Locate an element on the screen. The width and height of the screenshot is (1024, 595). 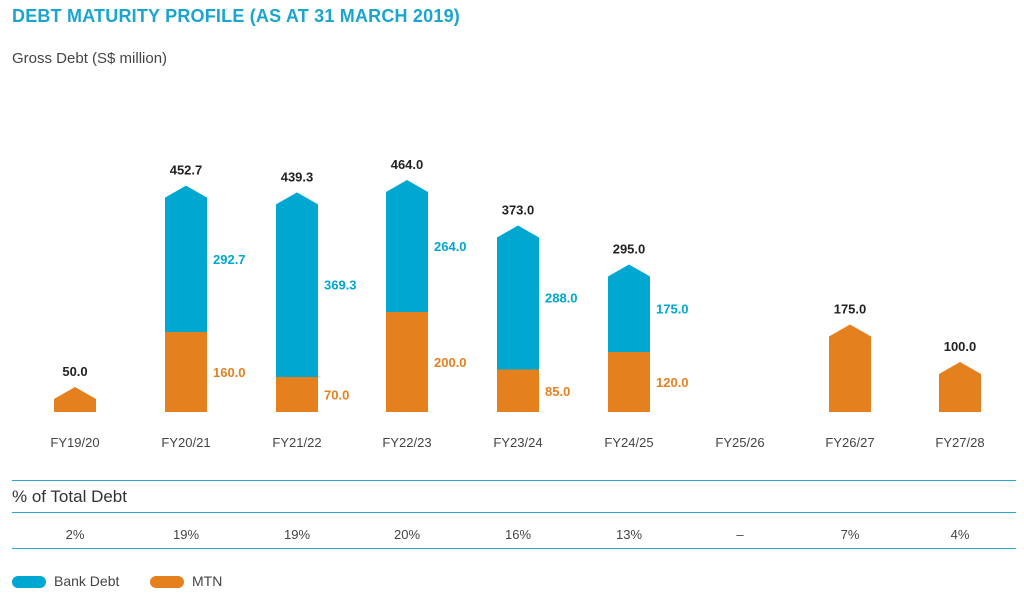
legend-item-bank-debt: Bank Debt is located at coordinates (65, 581).